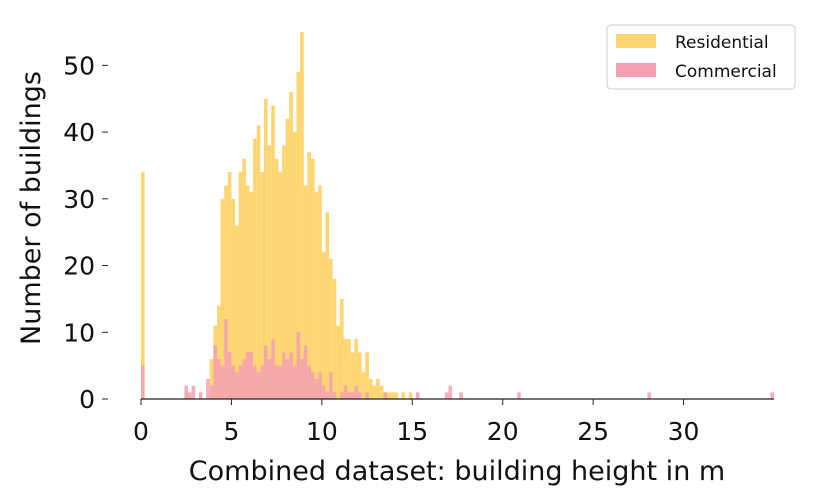 This screenshot has height=501, width=820. I want to click on y-tick-label: 50, so click(79, 65).